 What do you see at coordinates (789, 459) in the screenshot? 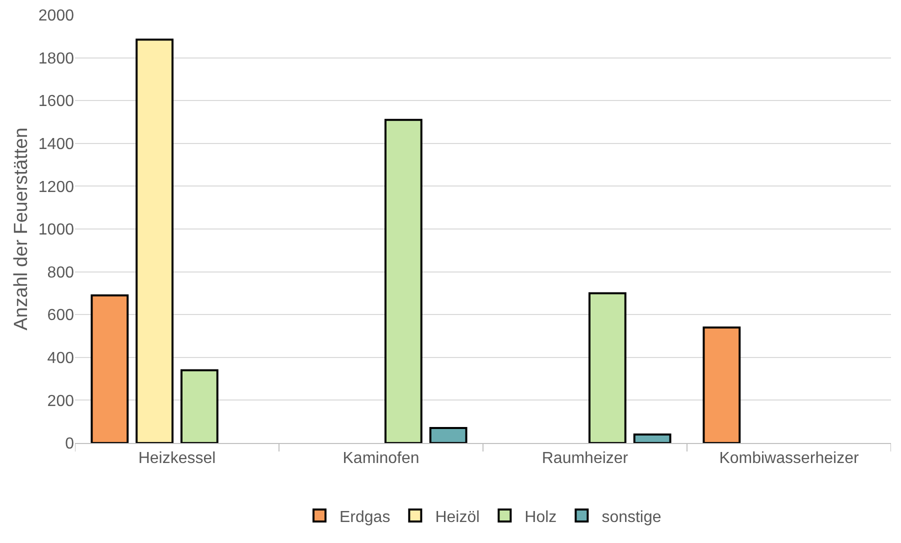
I see `x-tick-label: Kombiwasserheizer` at bounding box center [789, 459].